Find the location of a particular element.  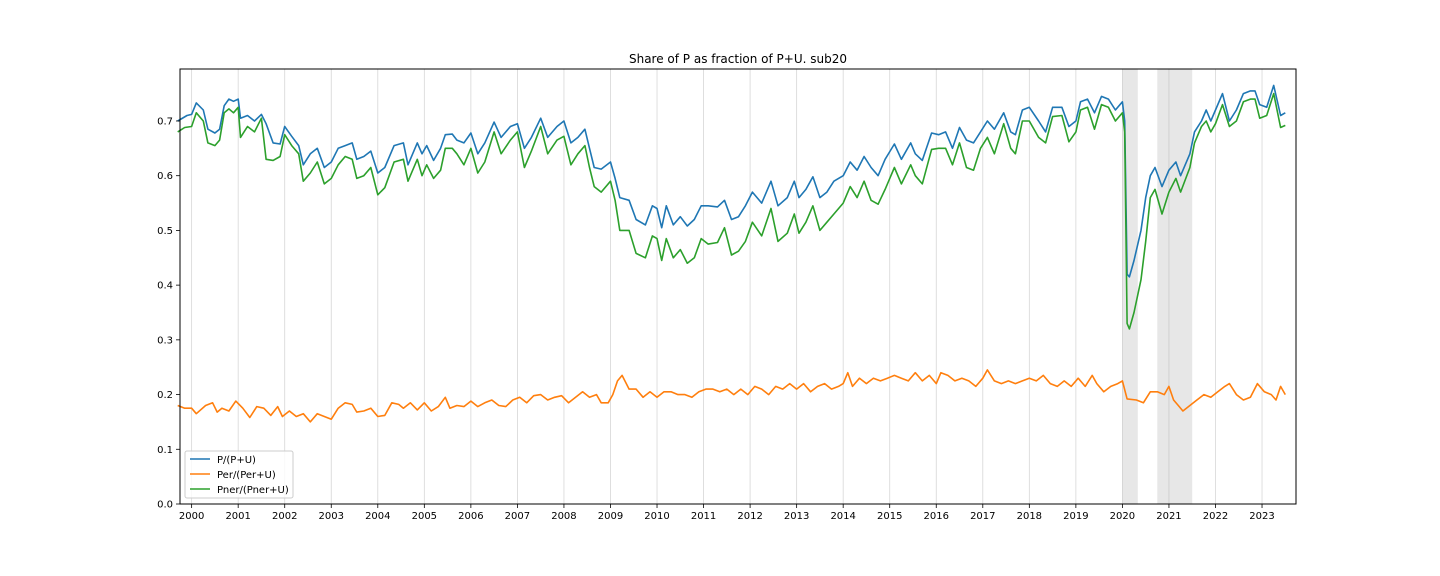

legend-box is located at coordinates (239, 474).